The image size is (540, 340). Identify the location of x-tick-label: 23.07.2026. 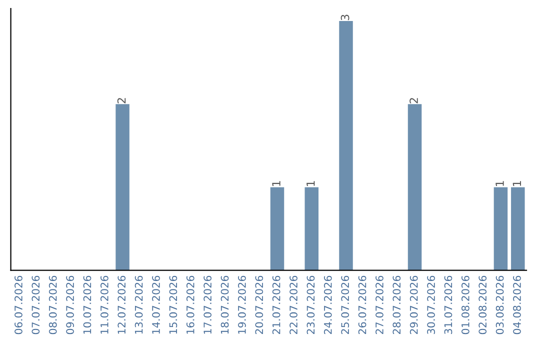
(310, 305).